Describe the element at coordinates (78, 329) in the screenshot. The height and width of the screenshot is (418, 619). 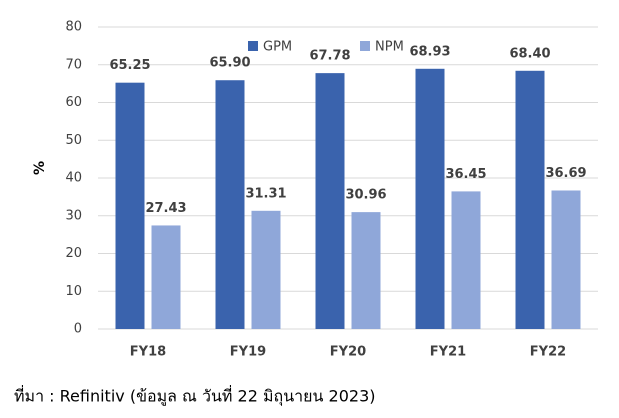
I see `y-tick-label: 0` at that location.